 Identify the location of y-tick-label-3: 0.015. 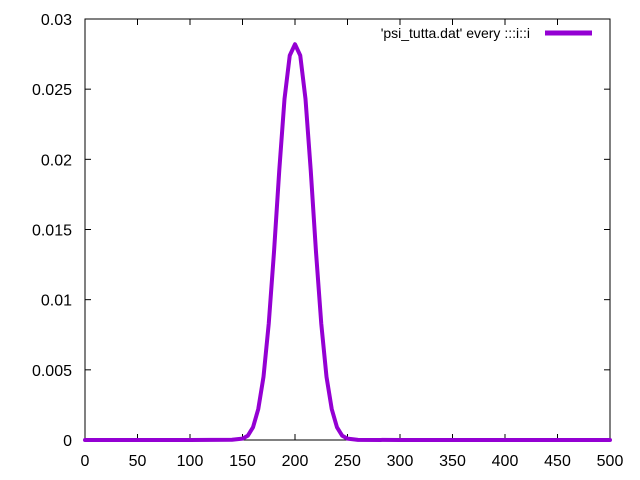
(52, 231).